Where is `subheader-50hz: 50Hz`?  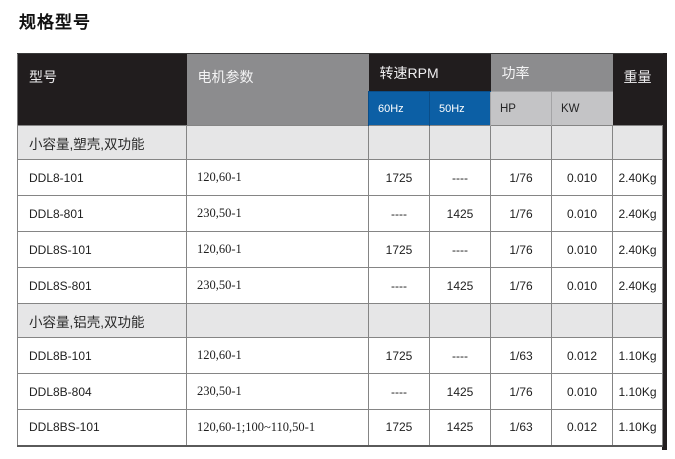
subheader-50hz: 50Hz is located at coordinates (460, 108).